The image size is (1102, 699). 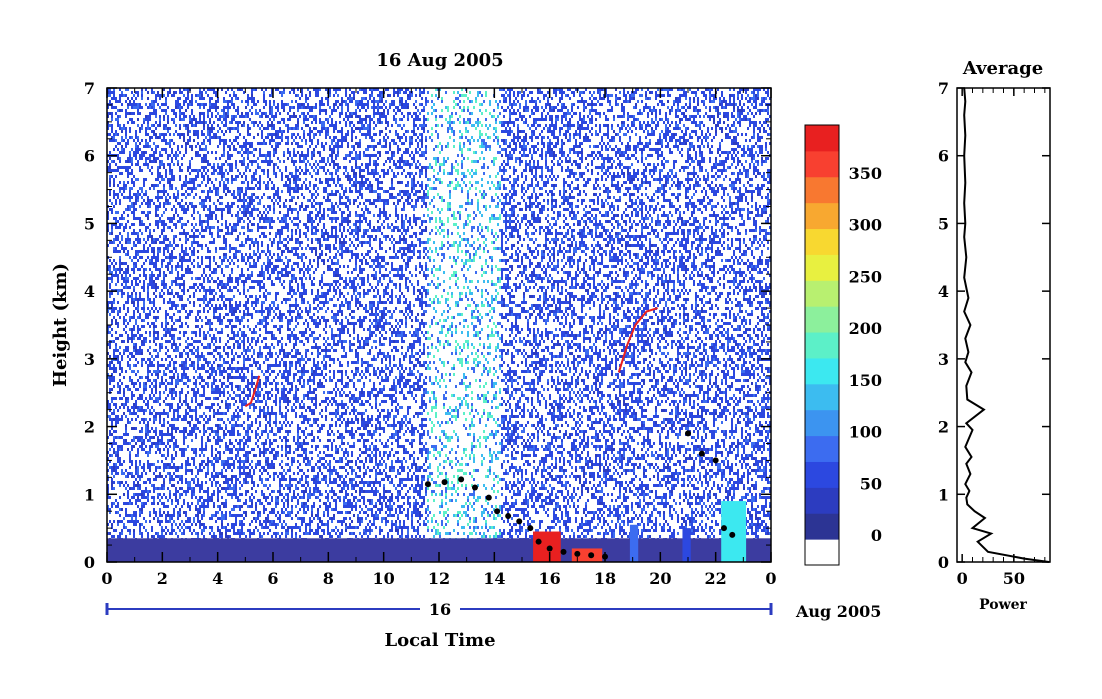 What do you see at coordinates (89, 156) in the screenshot?
I see `y-tick-label: 6` at bounding box center [89, 156].